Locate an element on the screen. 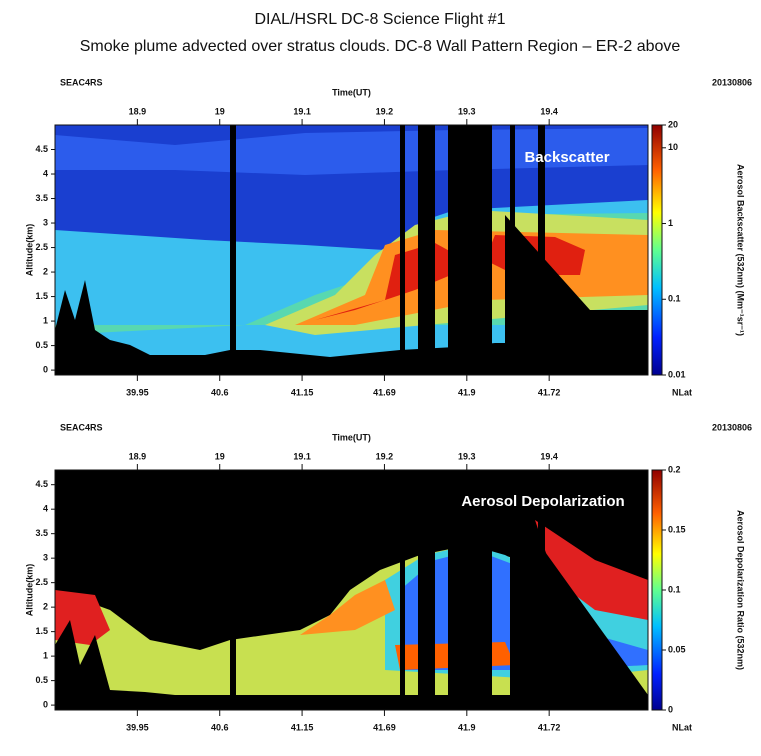 The image size is (761, 756). colorbar-label: Aerosol Depolarization Ratio (532nm) is located at coordinates (741, 590).